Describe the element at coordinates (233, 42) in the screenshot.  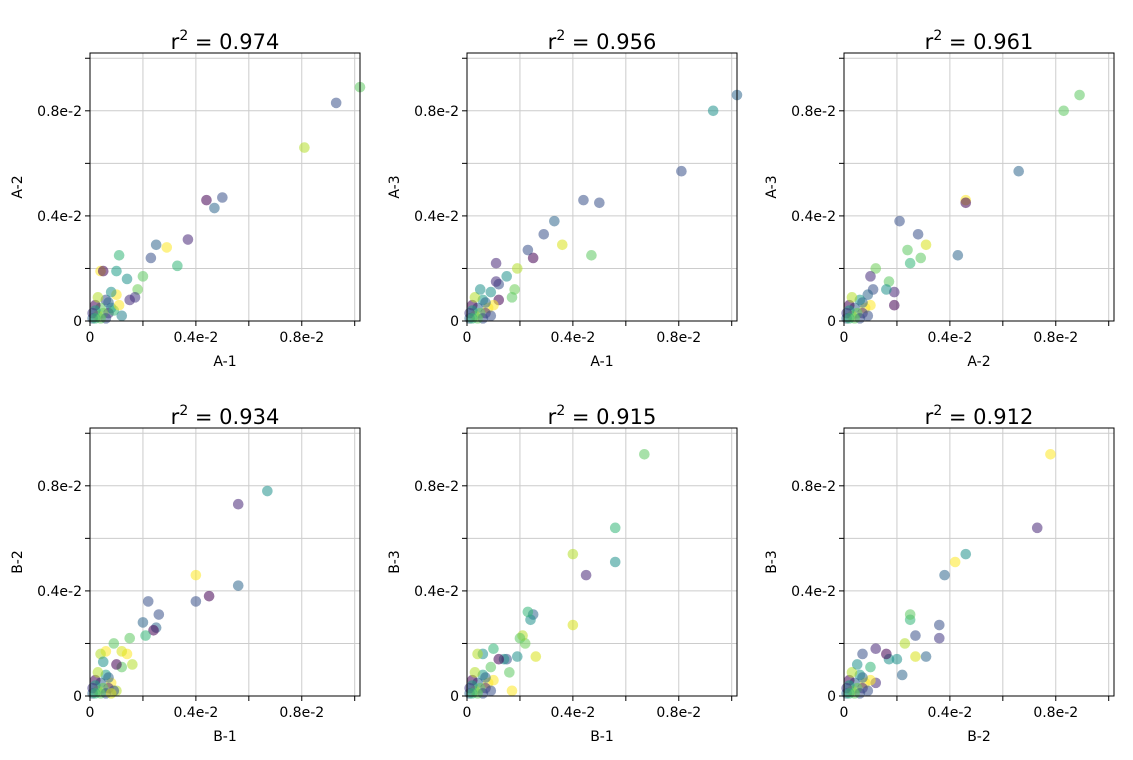
I see `title-value: = 0.974` at that location.